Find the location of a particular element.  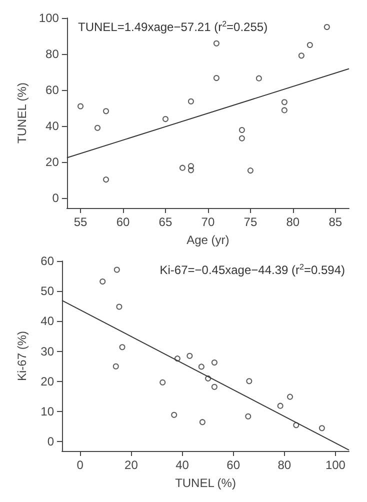

x-tick-label: 100 is located at coordinates (335, 465).